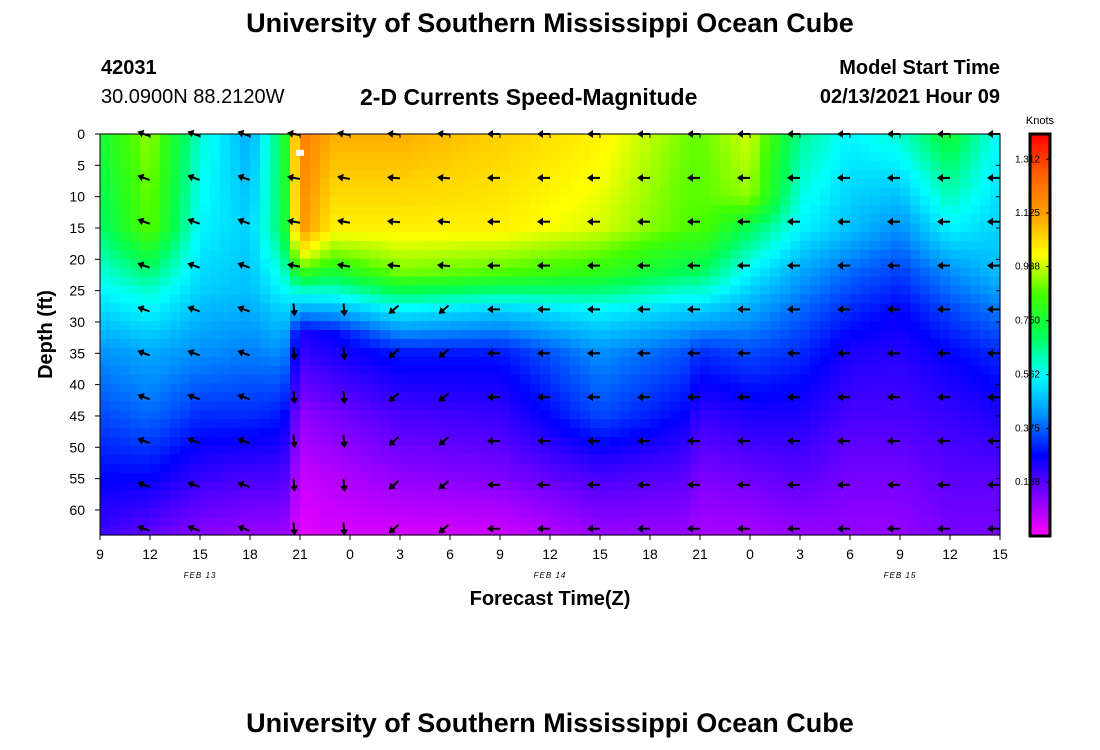 The height and width of the screenshot is (750, 1100). What do you see at coordinates (350, 554) in the screenshot?
I see `x-tick-label: 0` at bounding box center [350, 554].